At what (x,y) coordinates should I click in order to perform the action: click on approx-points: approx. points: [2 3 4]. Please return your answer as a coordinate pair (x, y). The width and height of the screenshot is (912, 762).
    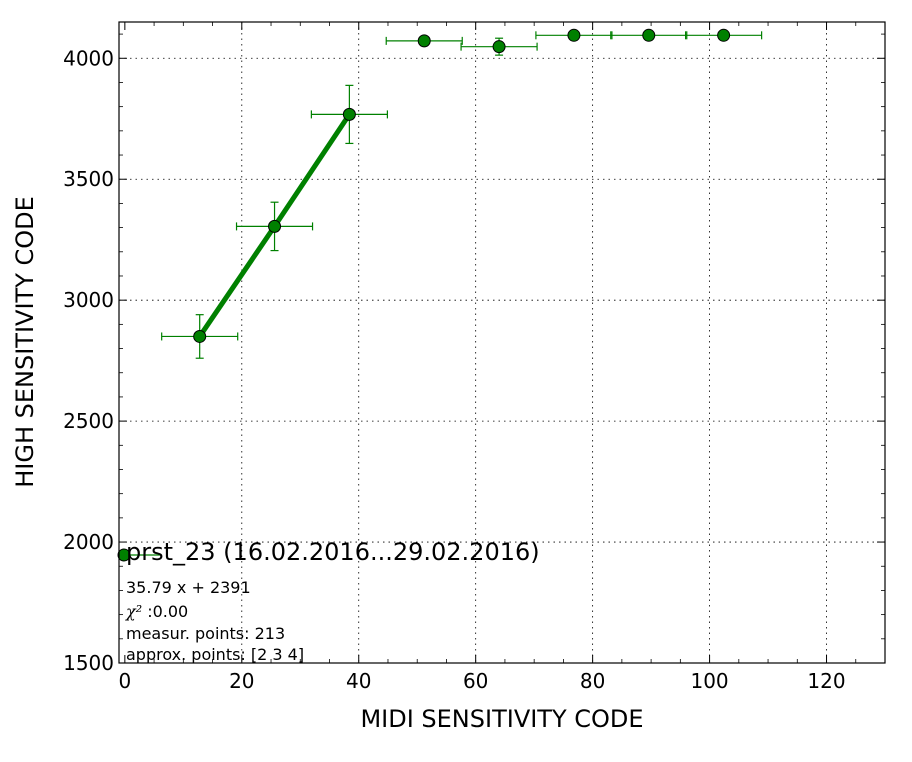
    Looking at the image, I should click on (215, 654).